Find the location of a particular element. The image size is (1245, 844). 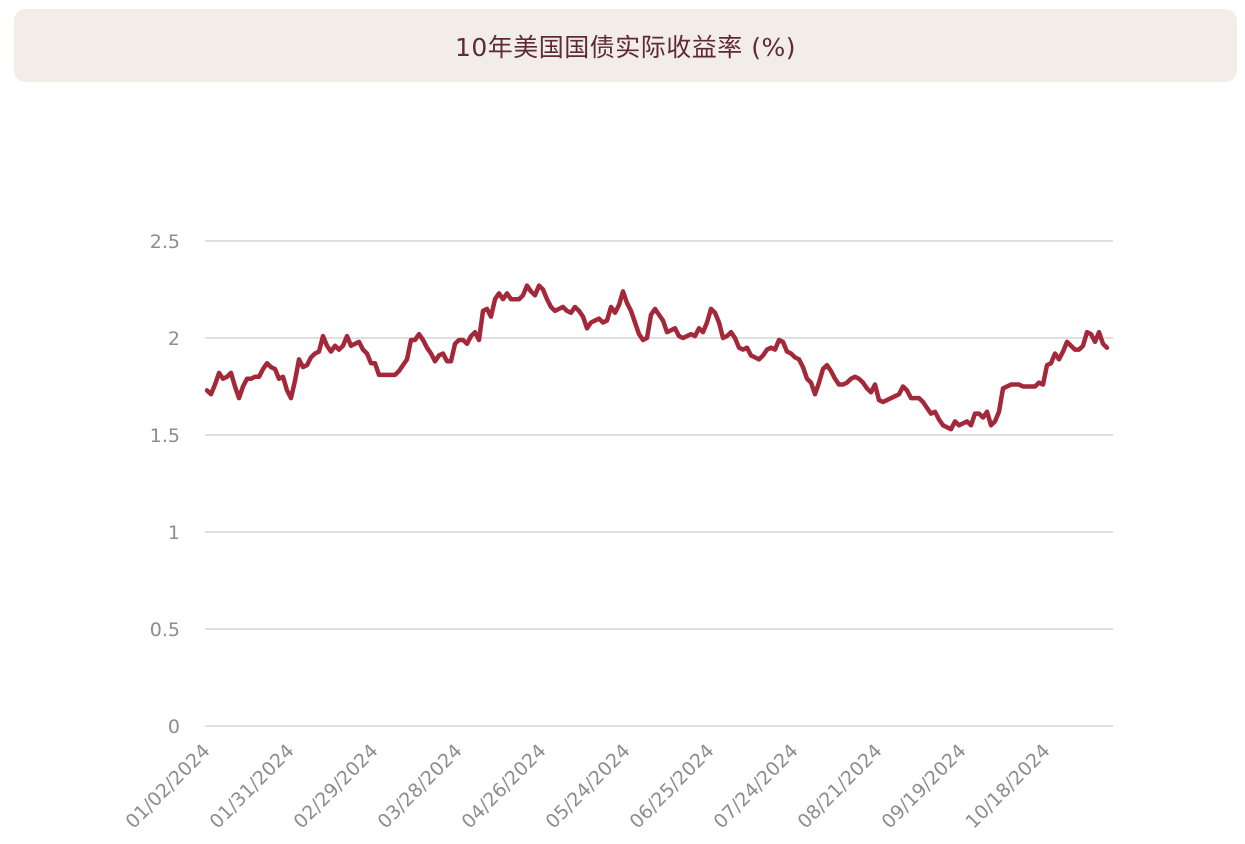

x-tick-label: 03/28/2024 is located at coordinates (420, 786).